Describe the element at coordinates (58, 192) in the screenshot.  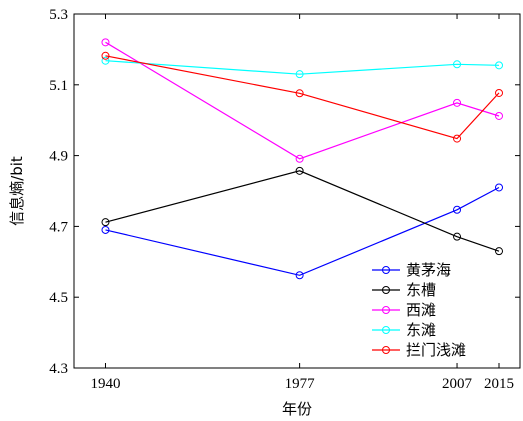
I see `y-tick-labels: 4.3 4.5 4.7 4.9 5.1 5.3` at that location.